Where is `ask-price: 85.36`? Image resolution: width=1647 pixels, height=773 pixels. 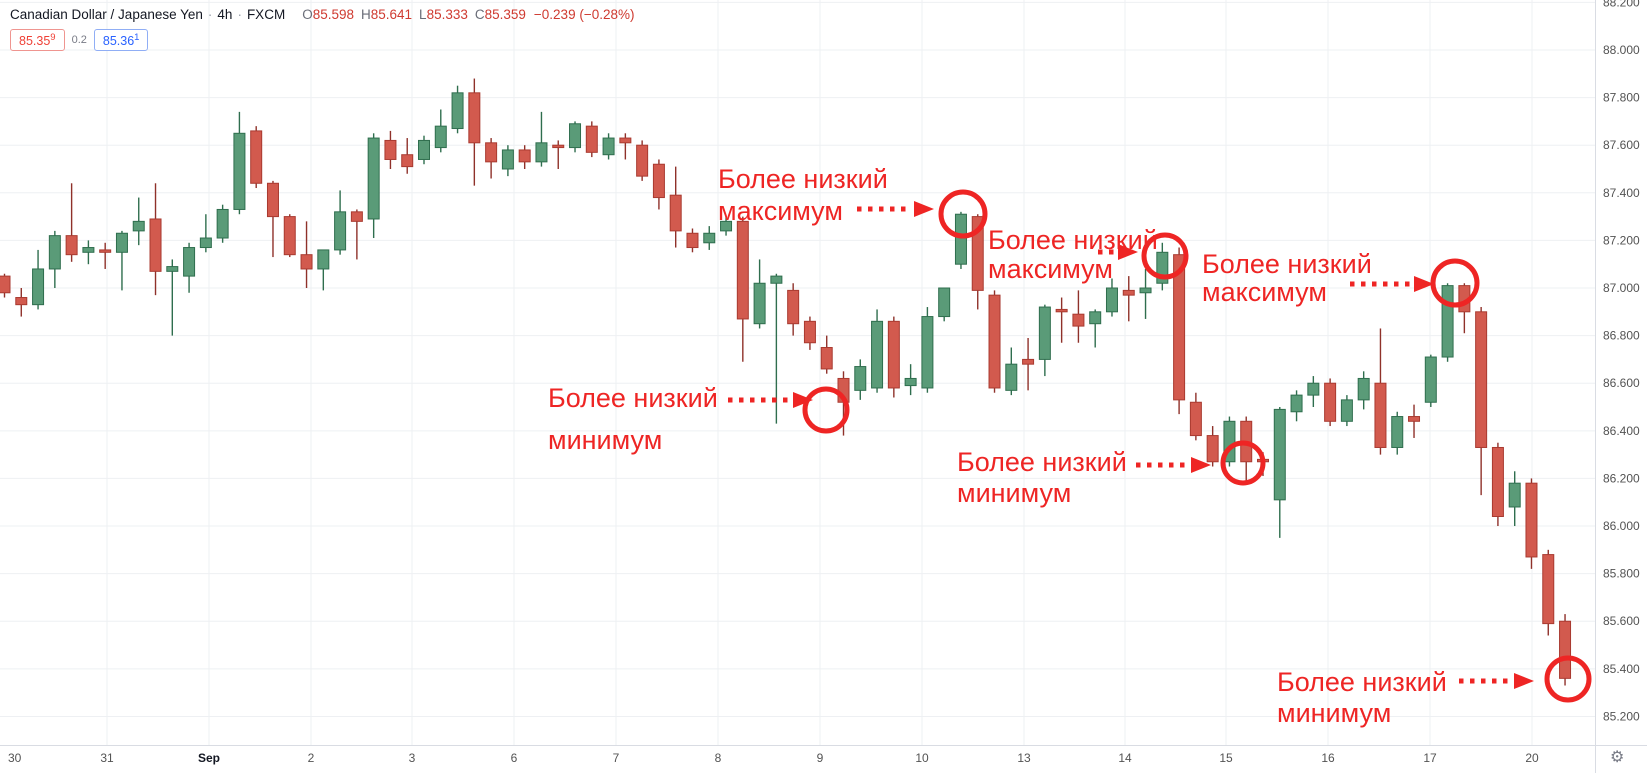 ask-price: 85.36 is located at coordinates (118, 41).